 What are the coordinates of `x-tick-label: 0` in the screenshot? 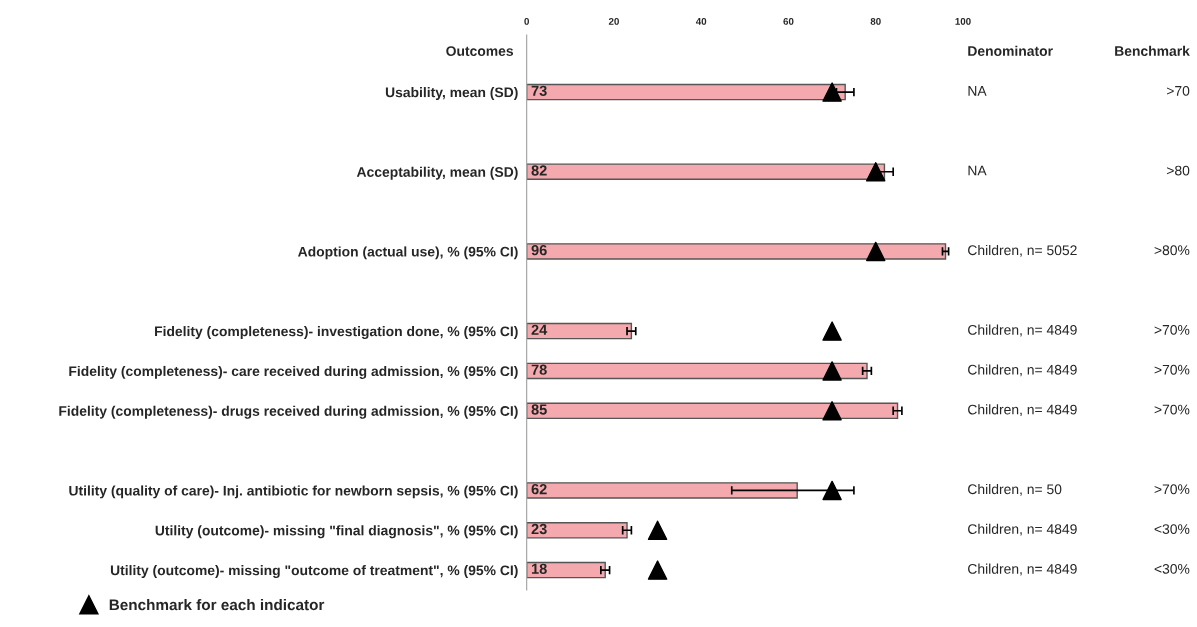 It's located at (526, 21).